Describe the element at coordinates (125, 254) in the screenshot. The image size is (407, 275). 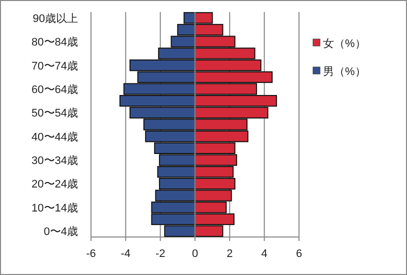
I see `x-tick-label: -4` at that location.